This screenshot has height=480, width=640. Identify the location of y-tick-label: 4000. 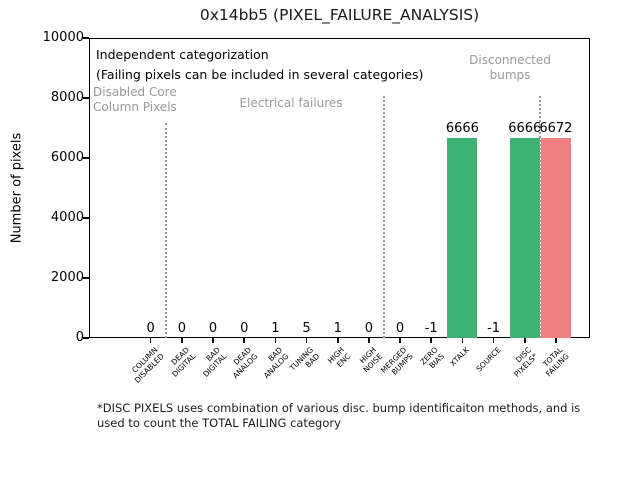
(67, 217).